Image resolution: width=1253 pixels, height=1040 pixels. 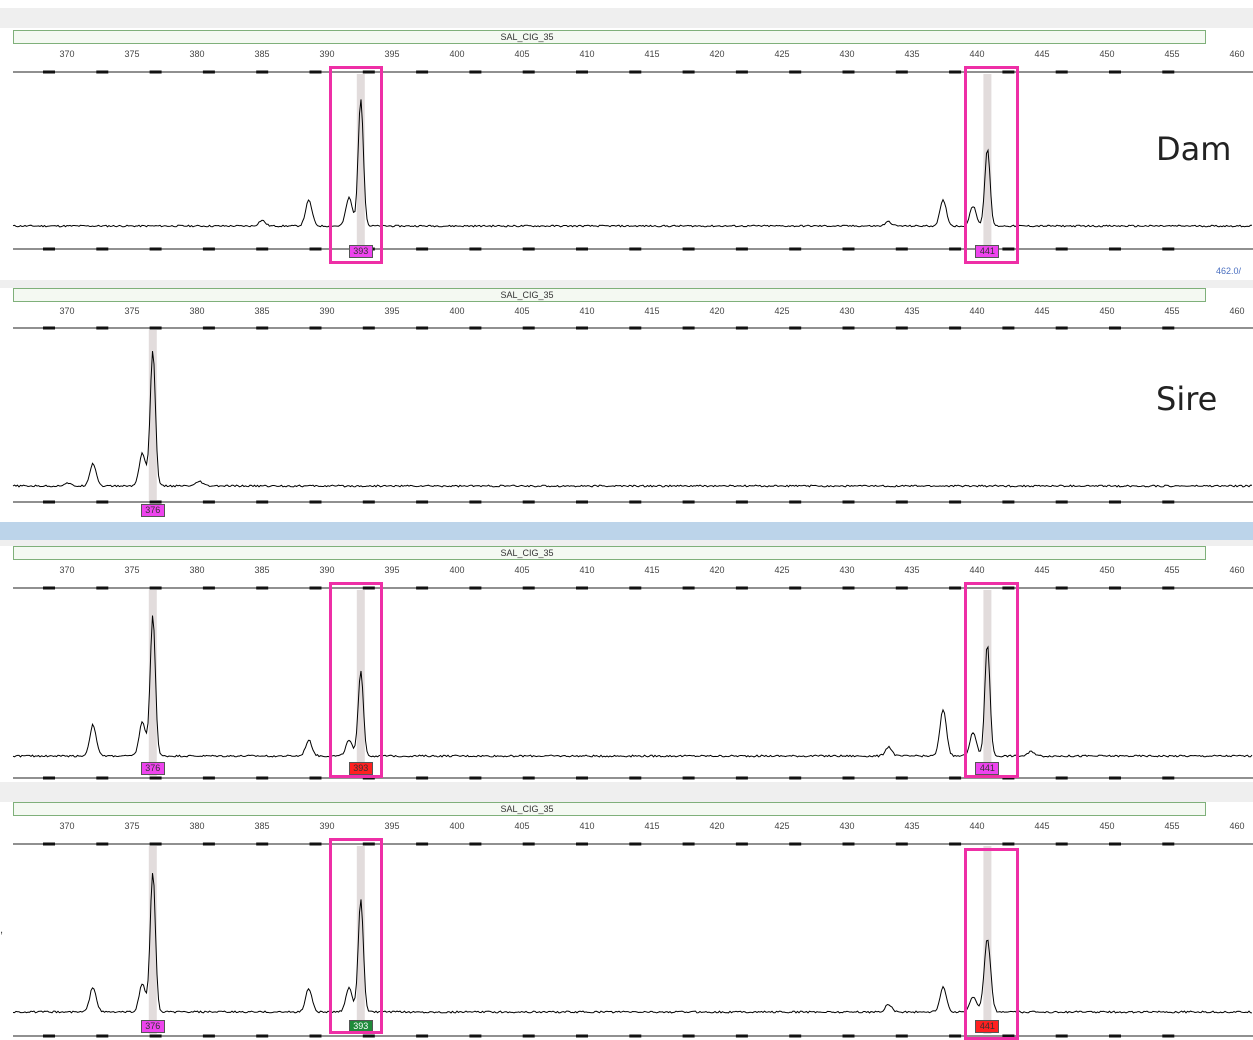 What do you see at coordinates (626, 531) in the screenshot?
I see `selected-row-separator` at bounding box center [626, 531].